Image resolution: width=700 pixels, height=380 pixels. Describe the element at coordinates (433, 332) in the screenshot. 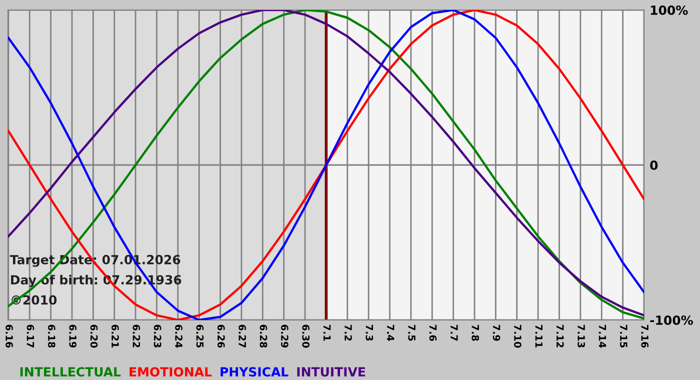

I see `x-tick-label: 7.6` at that location.